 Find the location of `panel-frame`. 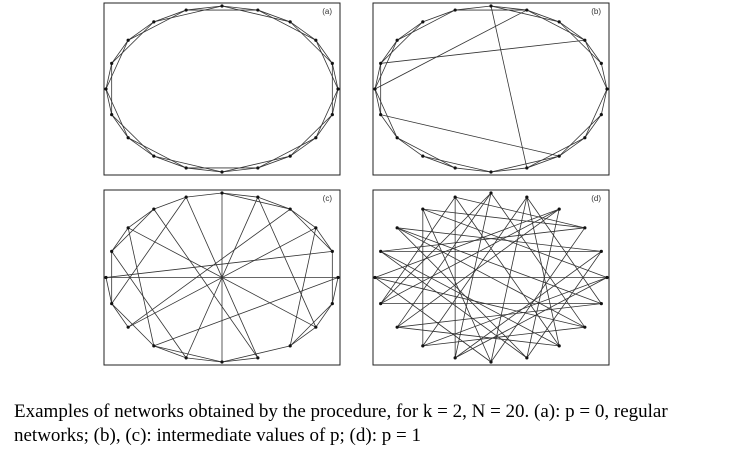

panel-frame is located at coordinates (222, 89).